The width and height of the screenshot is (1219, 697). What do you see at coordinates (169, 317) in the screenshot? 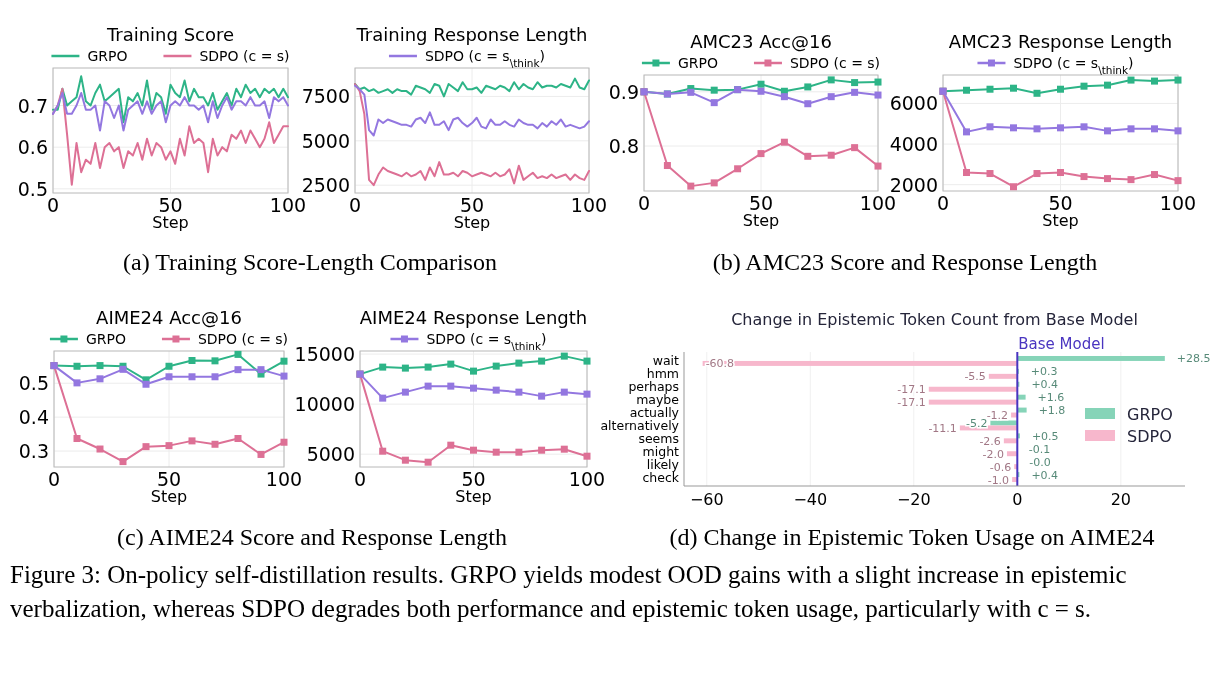
I see `chart-title: AIME24 Acc@16` at bounding box center [169, 317].